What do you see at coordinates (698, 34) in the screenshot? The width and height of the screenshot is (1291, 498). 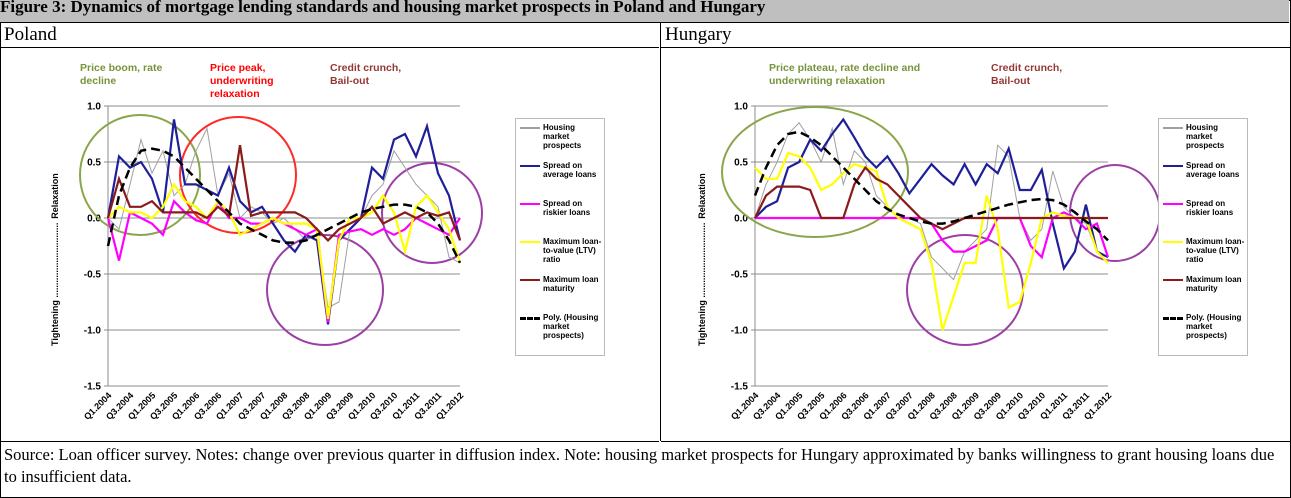 I see `panel-label: Hungary` at bounding box center [698, 34].